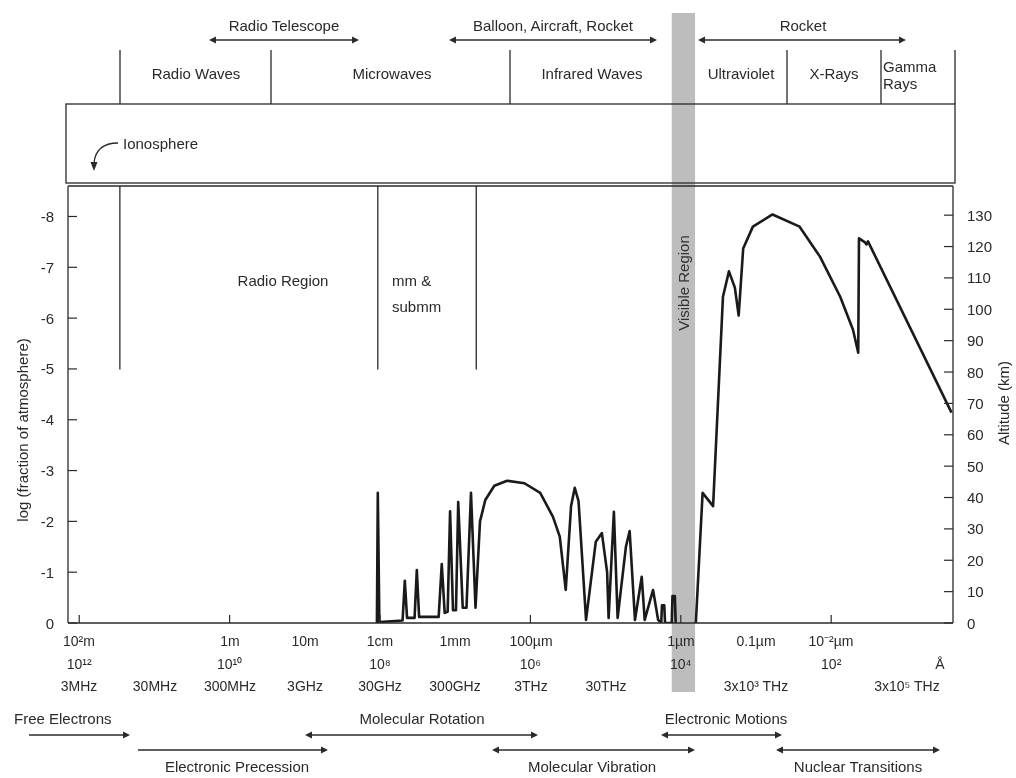  Describe the element at coordinates (47, 471) in the screenshot. I see `y-tick-label: -3` at that location.